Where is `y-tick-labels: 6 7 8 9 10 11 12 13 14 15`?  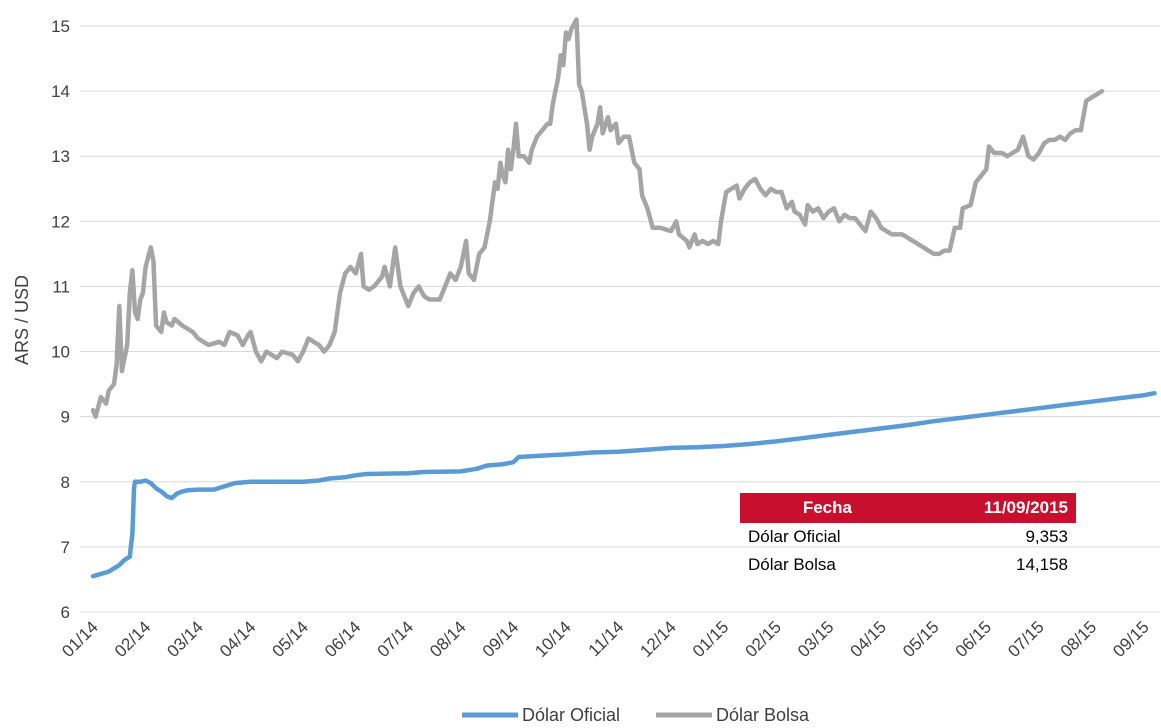 y-tick-labels: 6 7 8 9 10 11 12 13 14 15 is located at coordinates (60, 319).